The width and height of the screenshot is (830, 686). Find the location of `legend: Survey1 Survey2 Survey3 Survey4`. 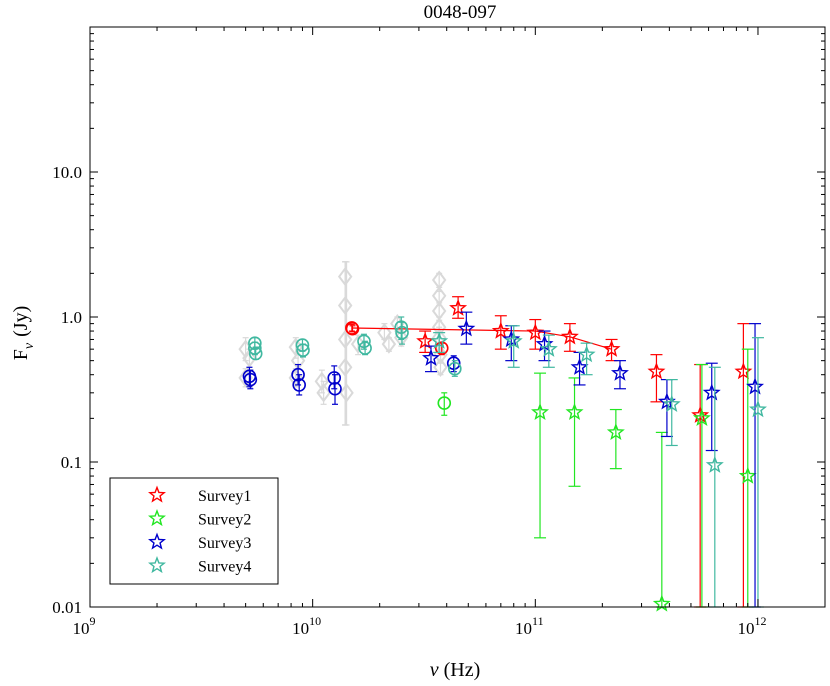

legend: Survey1 Survey2 Survey3 Survey4 is located at coordinates (194, 531).